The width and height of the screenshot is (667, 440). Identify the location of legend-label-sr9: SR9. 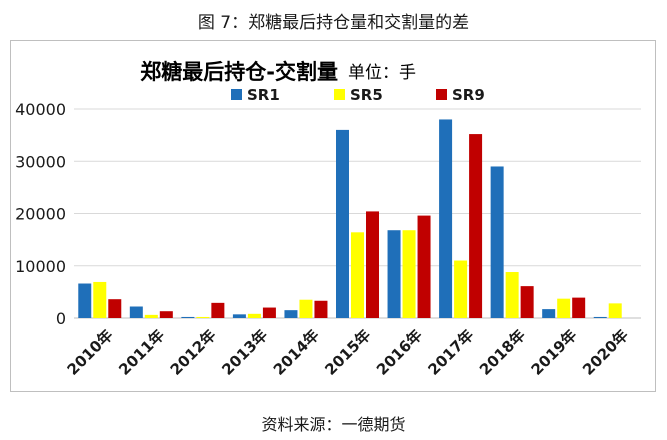
(468, 95).